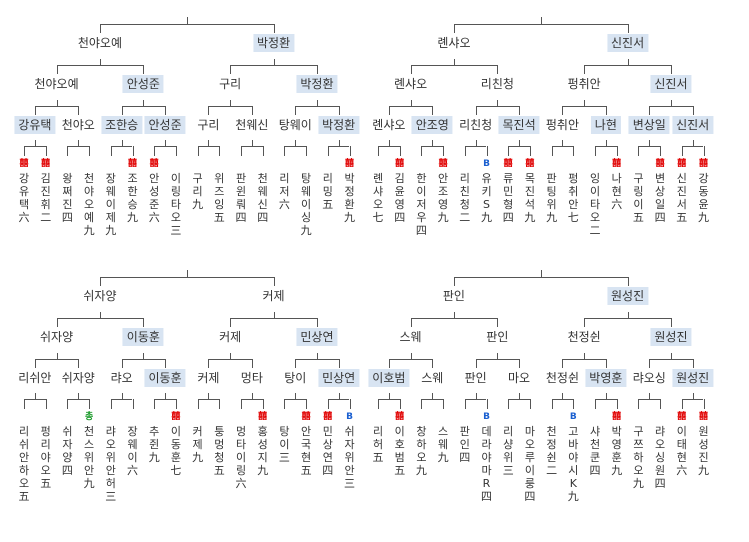 The height and width of the screenshot is (542, 749). Describe the element at coordinates (100, 43) in the screenshot. I see `bracket-finalist: 천야오예` at that location.